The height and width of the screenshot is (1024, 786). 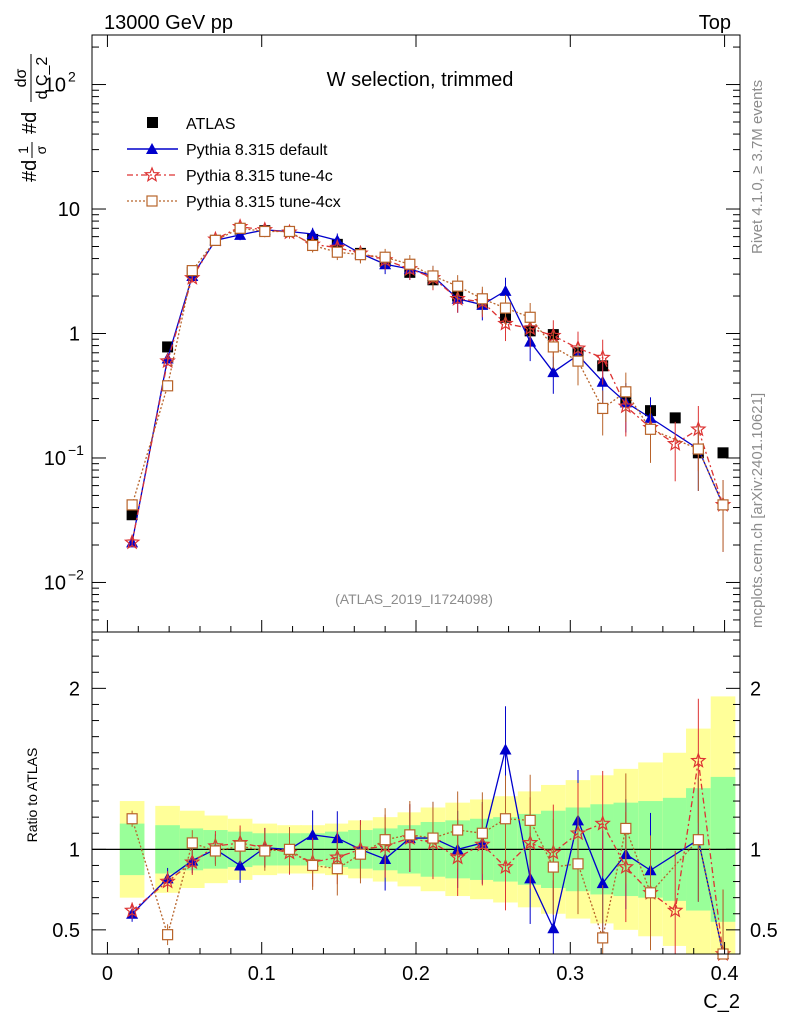 What do you see at coordinates (257, 150) in the screenshot?
I see `legend-label-default: Pythia 8.315 default` at bounding box center [257, 150].